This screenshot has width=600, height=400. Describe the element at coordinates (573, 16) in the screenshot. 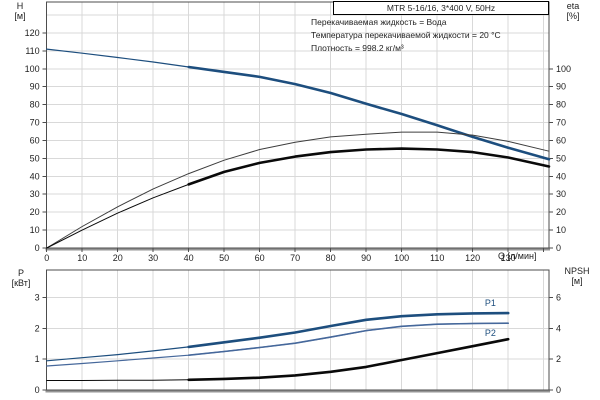

I see `eta-axis-unit: [%]` at that location.